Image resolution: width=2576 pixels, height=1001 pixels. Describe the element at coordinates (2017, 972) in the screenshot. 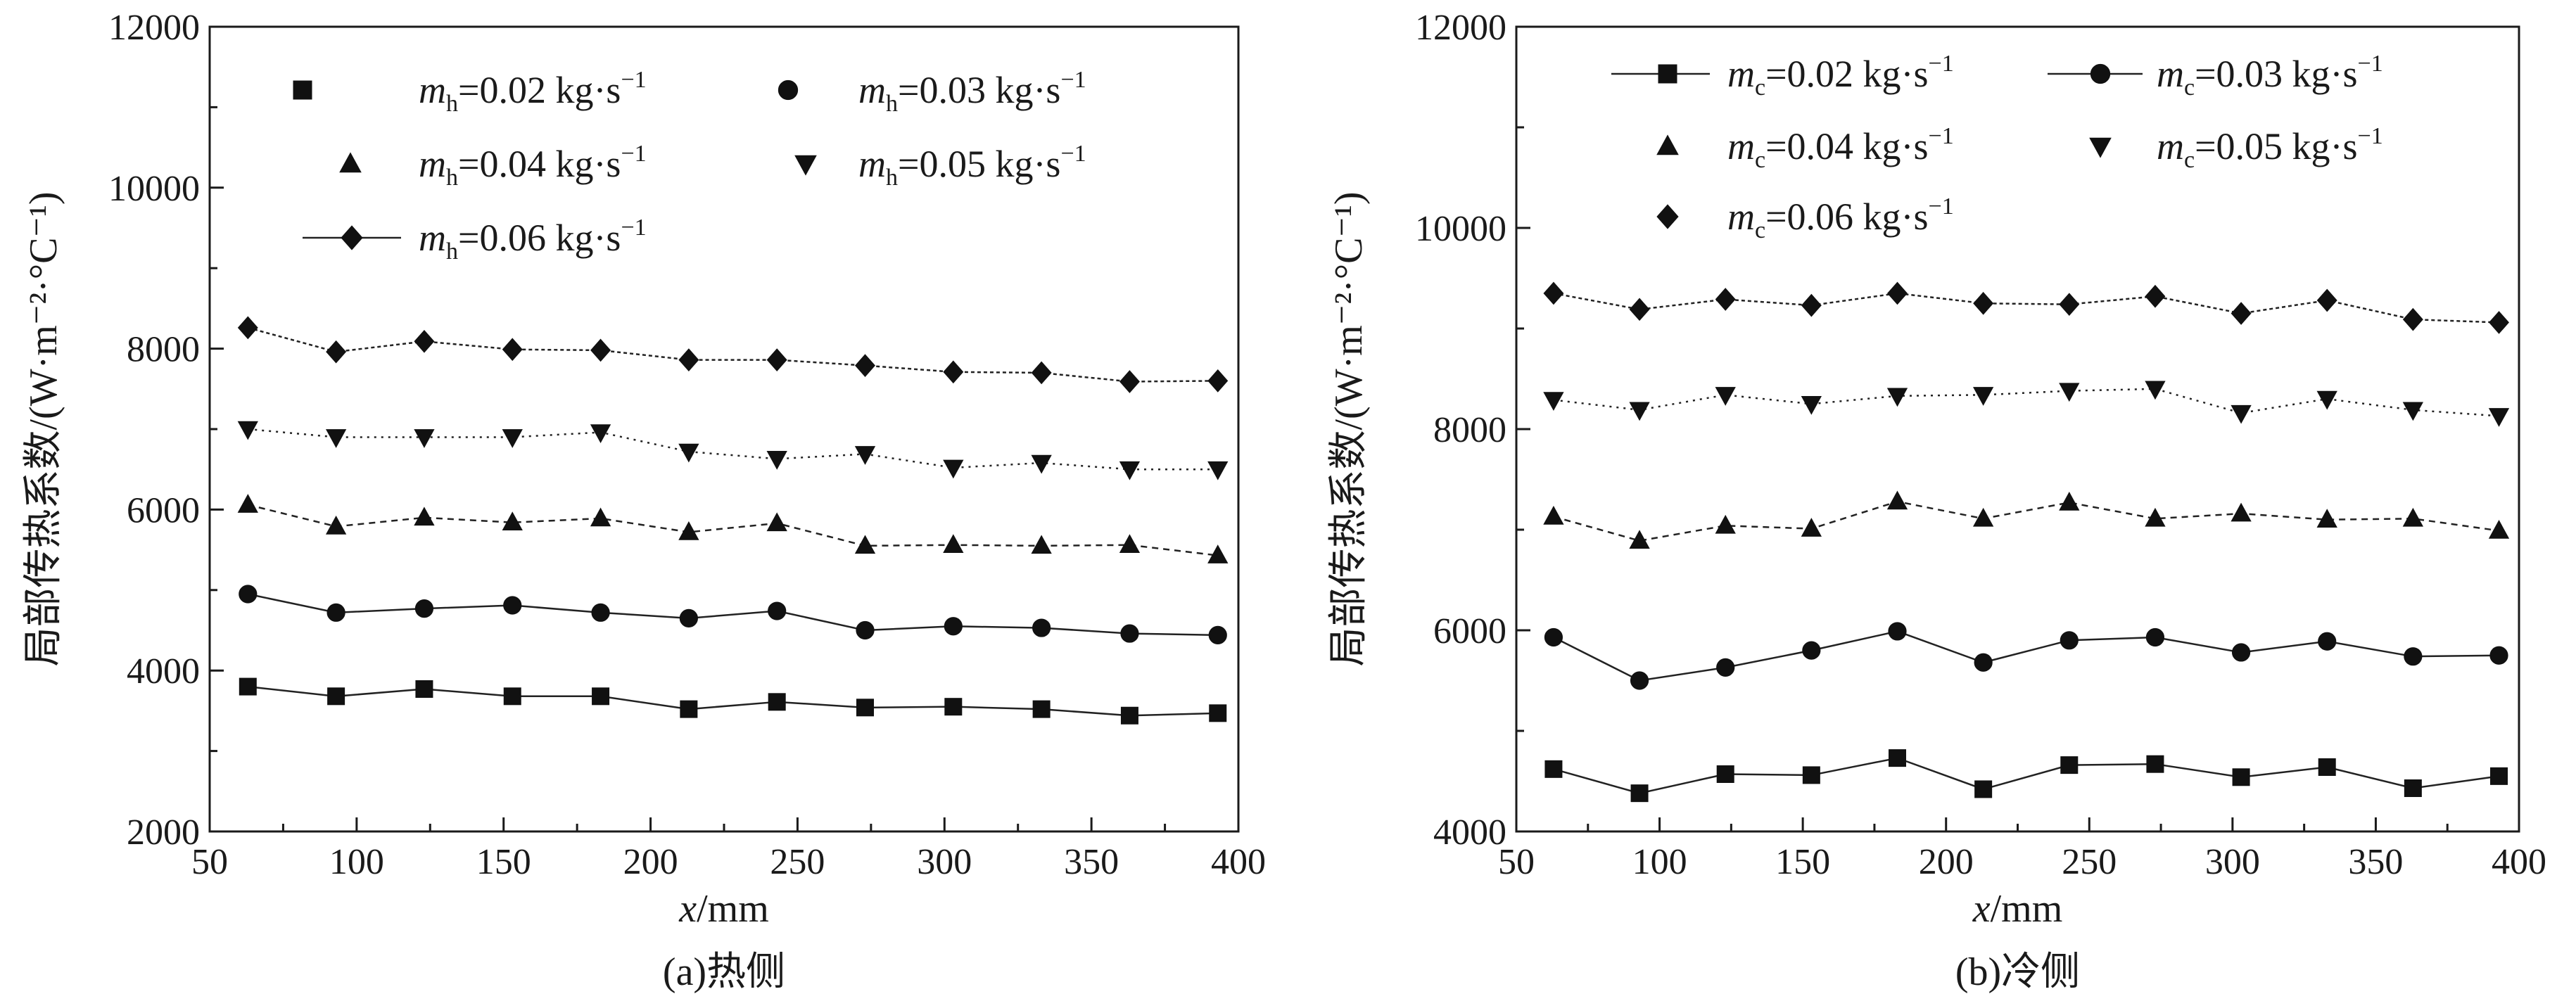

I see `panel-caption: (b)冷侧` at that location.